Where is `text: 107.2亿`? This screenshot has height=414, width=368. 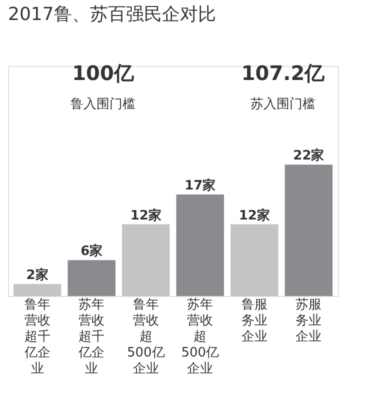 text: 107.2亿 is located at coordinates (283, 73).